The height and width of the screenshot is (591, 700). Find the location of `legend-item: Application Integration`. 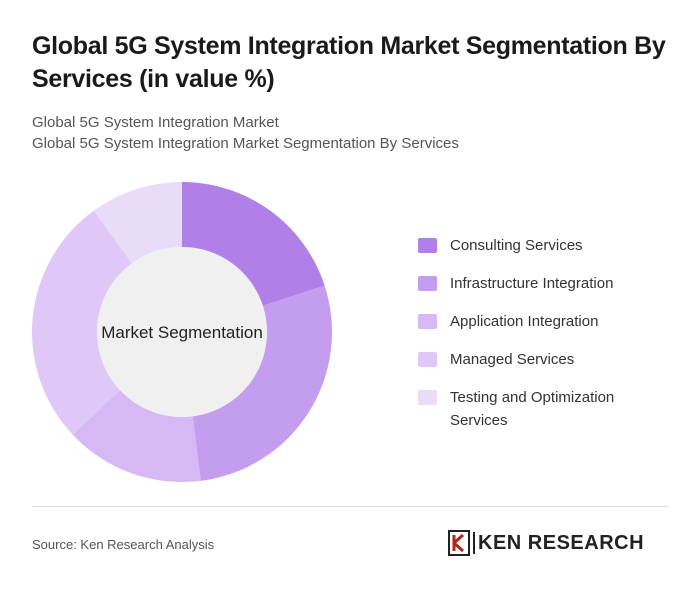

legend-item: Application Integration is located at coordinates (538, 321).